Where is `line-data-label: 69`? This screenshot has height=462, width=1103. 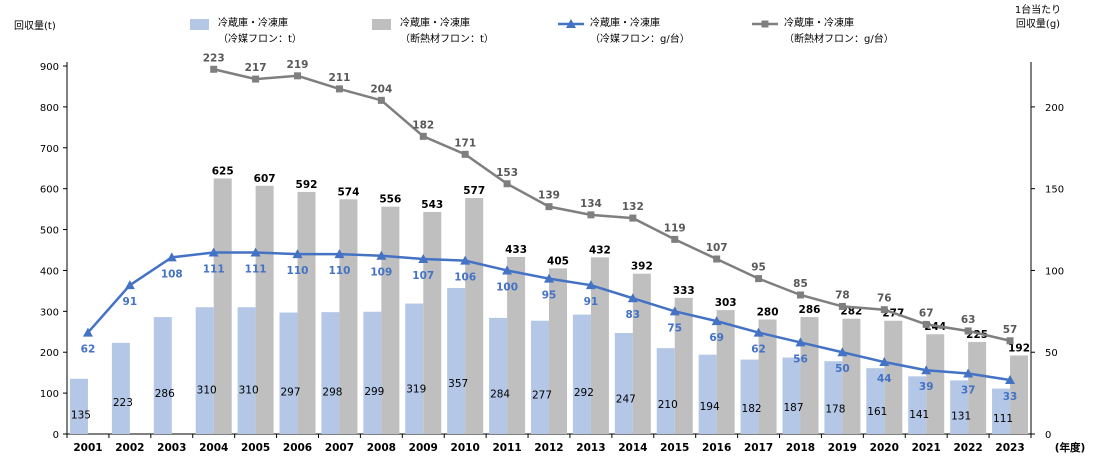
line-data-label: 69 is located at coordinates (716, 338).